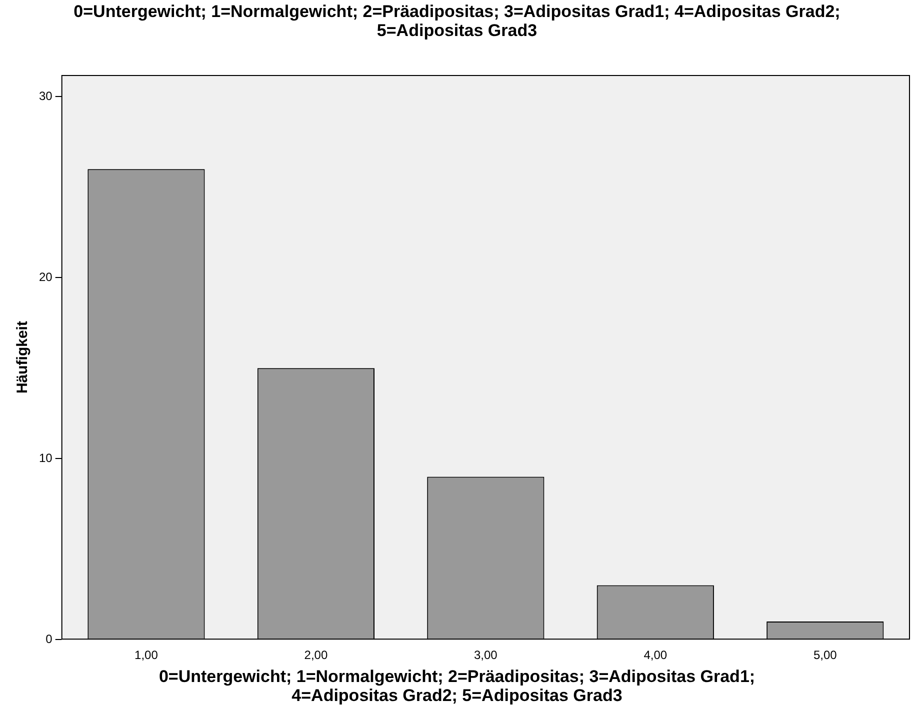  Describe the element at coordinates (146, 655) in the screenshot. I see `x-tick-label: 1,00` at that location.